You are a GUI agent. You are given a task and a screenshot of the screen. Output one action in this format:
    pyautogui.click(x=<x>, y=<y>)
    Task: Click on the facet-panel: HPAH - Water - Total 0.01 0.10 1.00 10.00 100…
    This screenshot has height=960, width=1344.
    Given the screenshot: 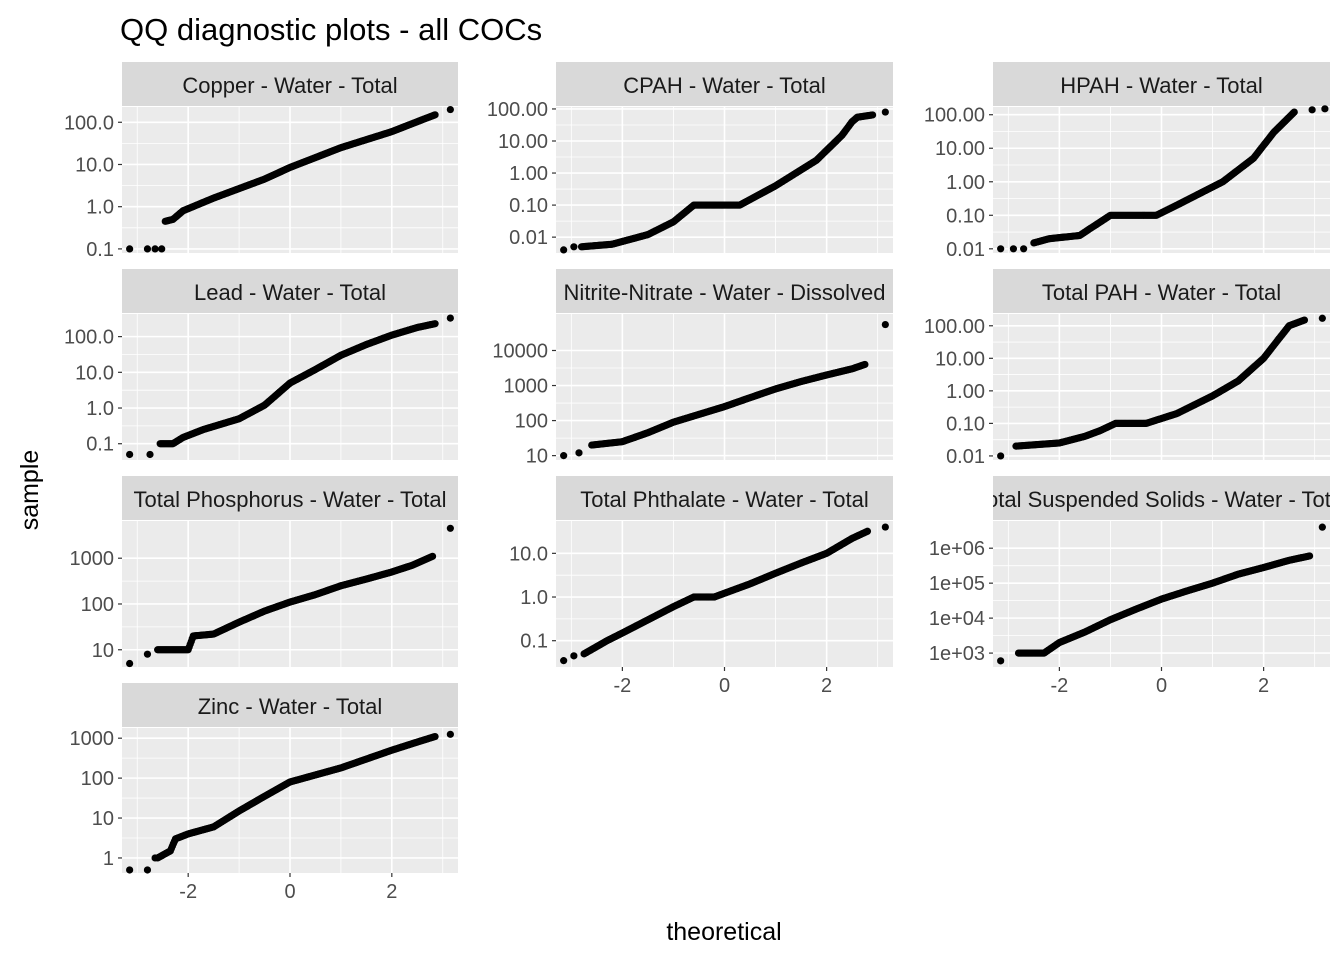 What is the action you would take?
    pyautogui.click(x=1127, y=161)
    